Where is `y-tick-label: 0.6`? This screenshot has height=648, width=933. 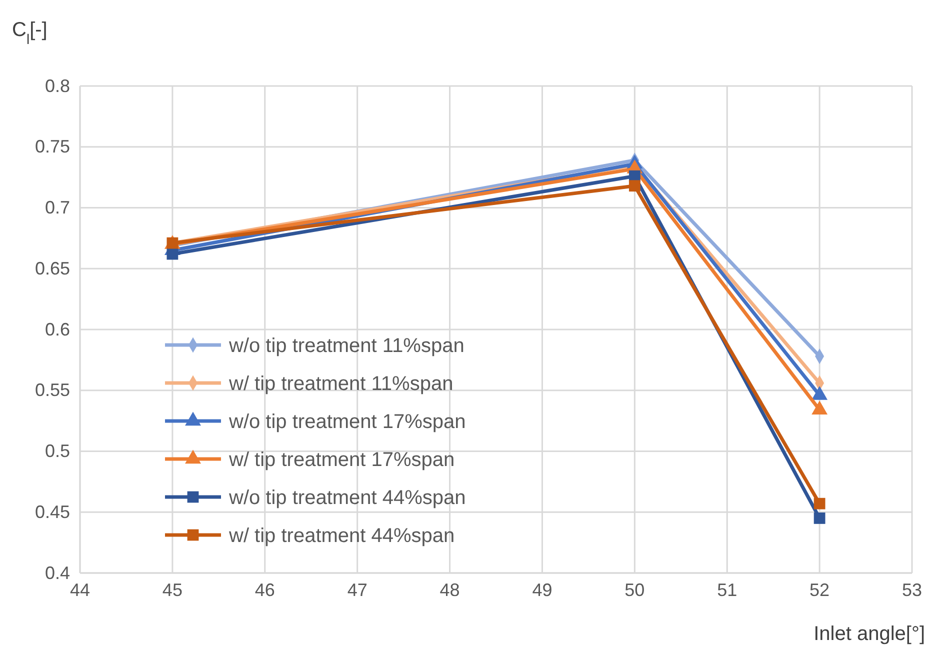
y-tick-label: 0.6 is located at coordinates (57, 329).